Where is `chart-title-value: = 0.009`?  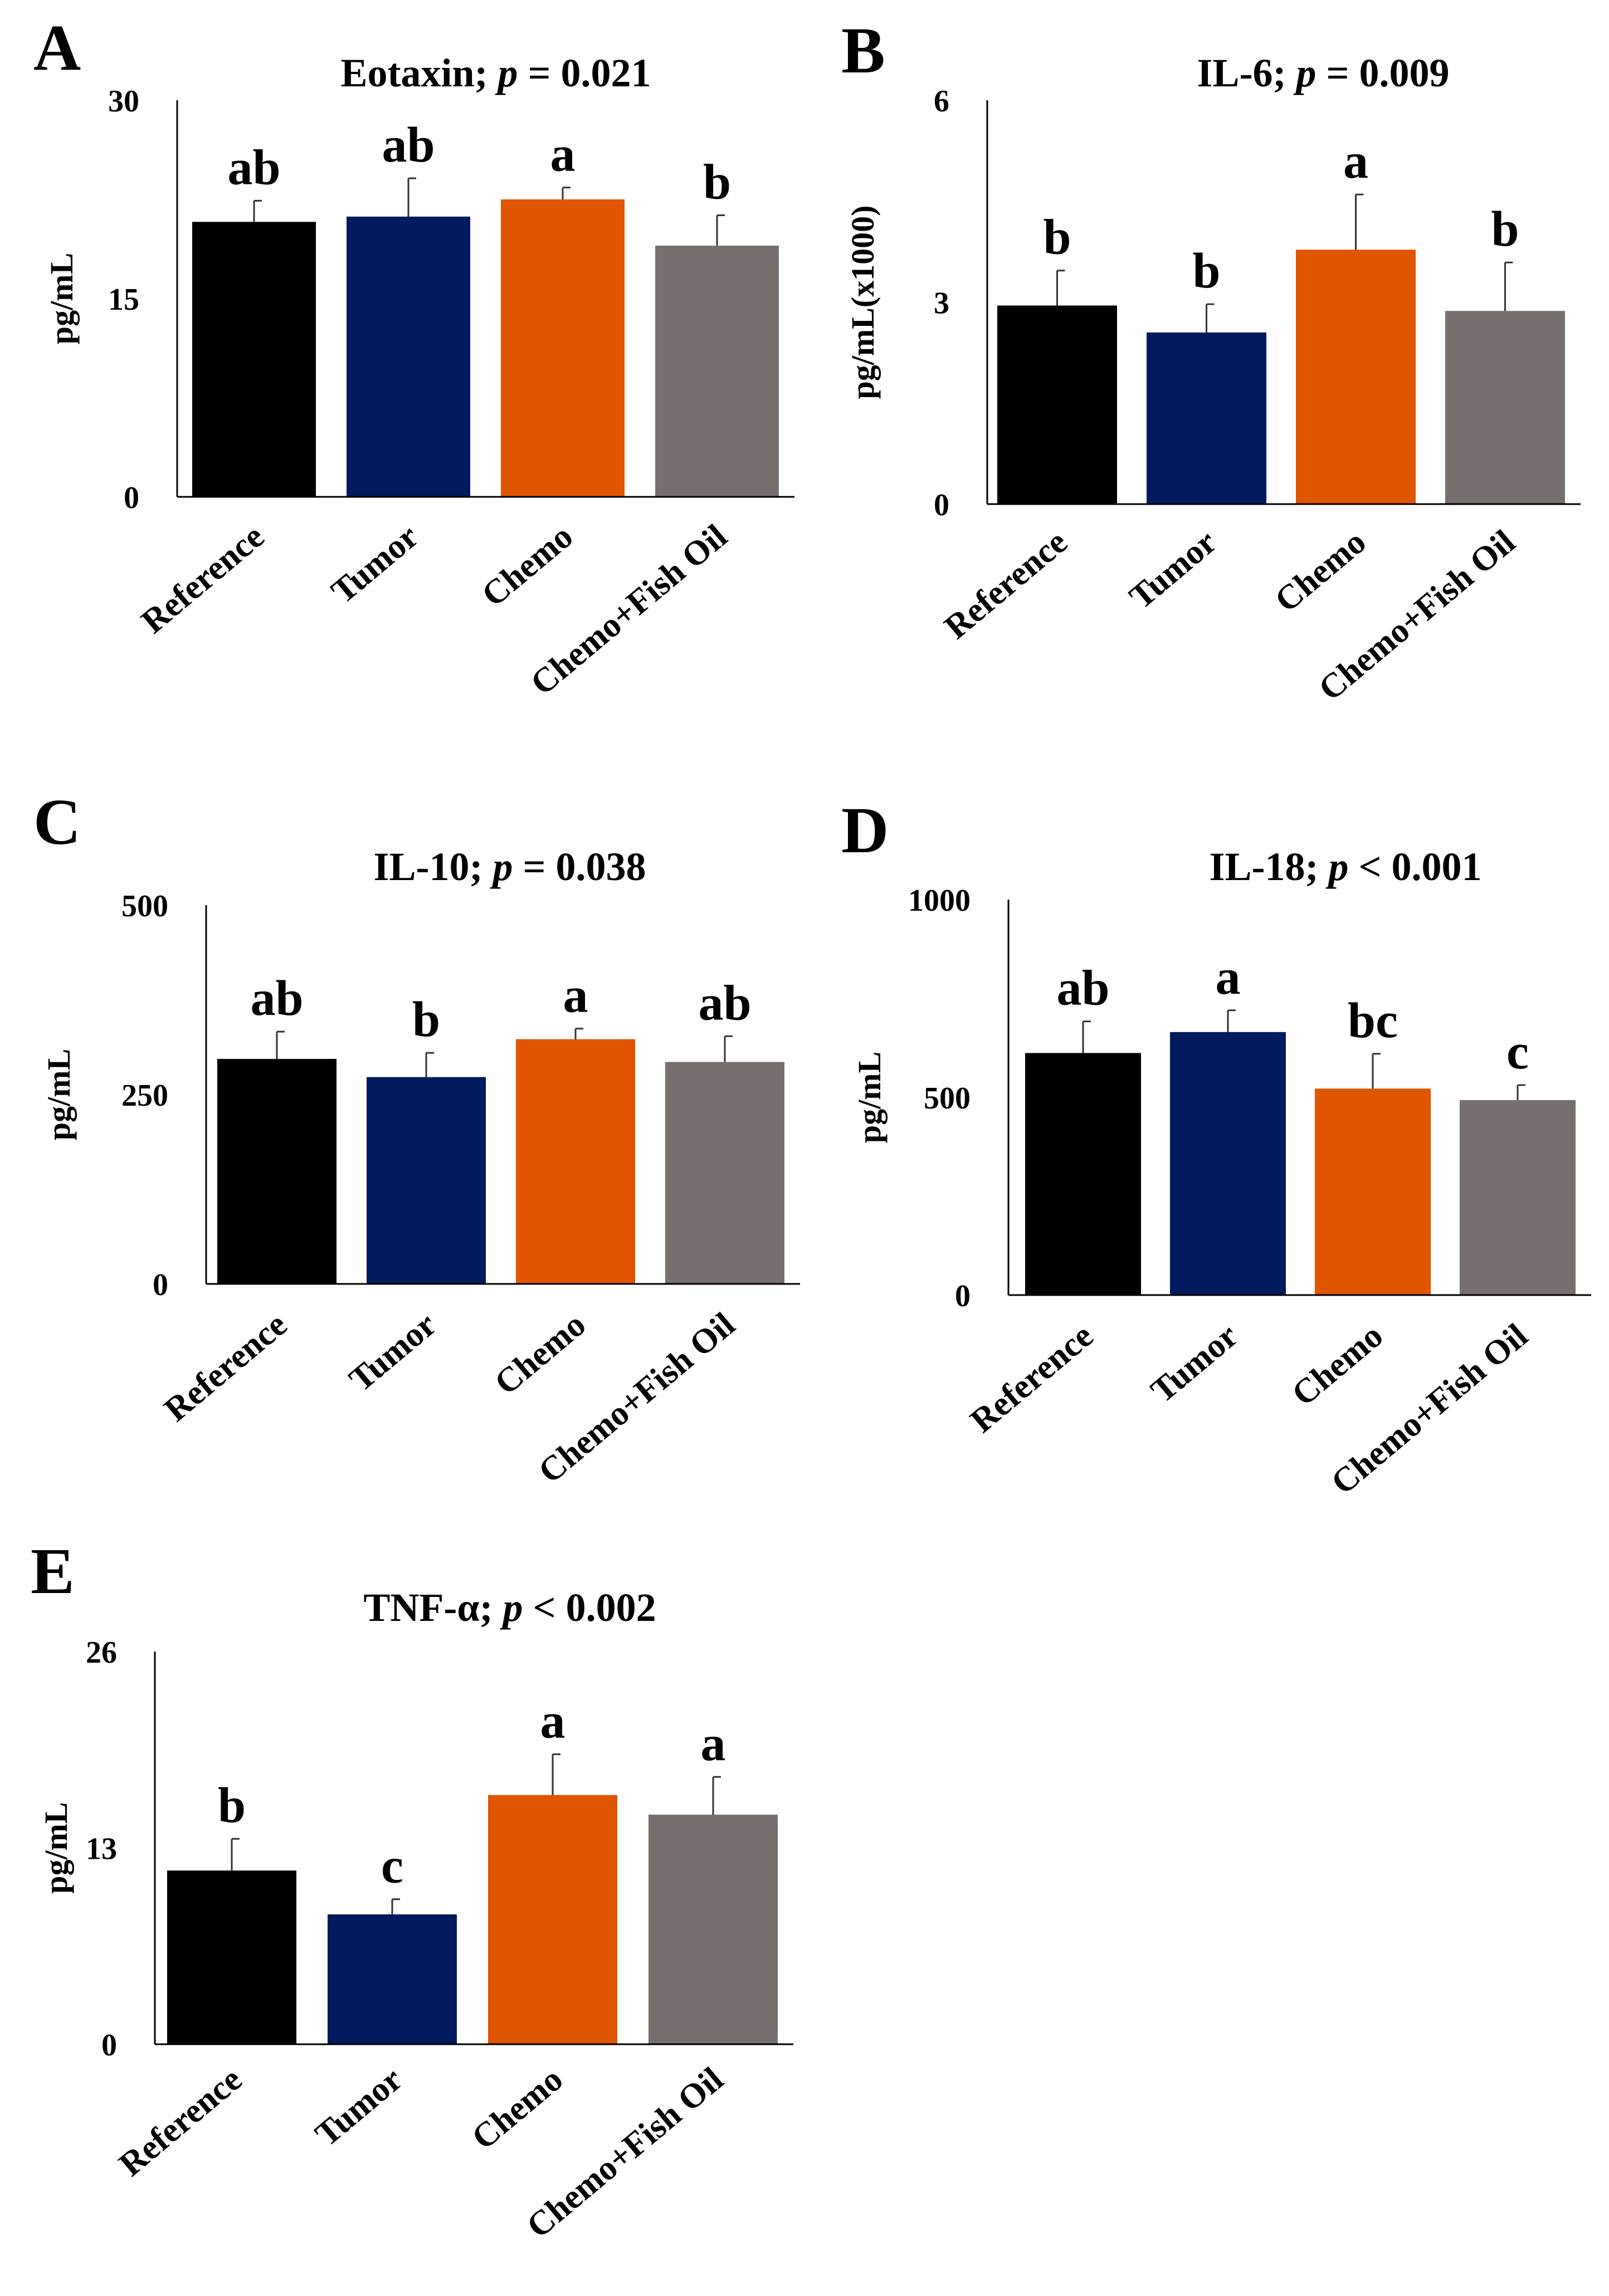 chart-title-value: = 0.009 is located at coordinates (1382, 73).